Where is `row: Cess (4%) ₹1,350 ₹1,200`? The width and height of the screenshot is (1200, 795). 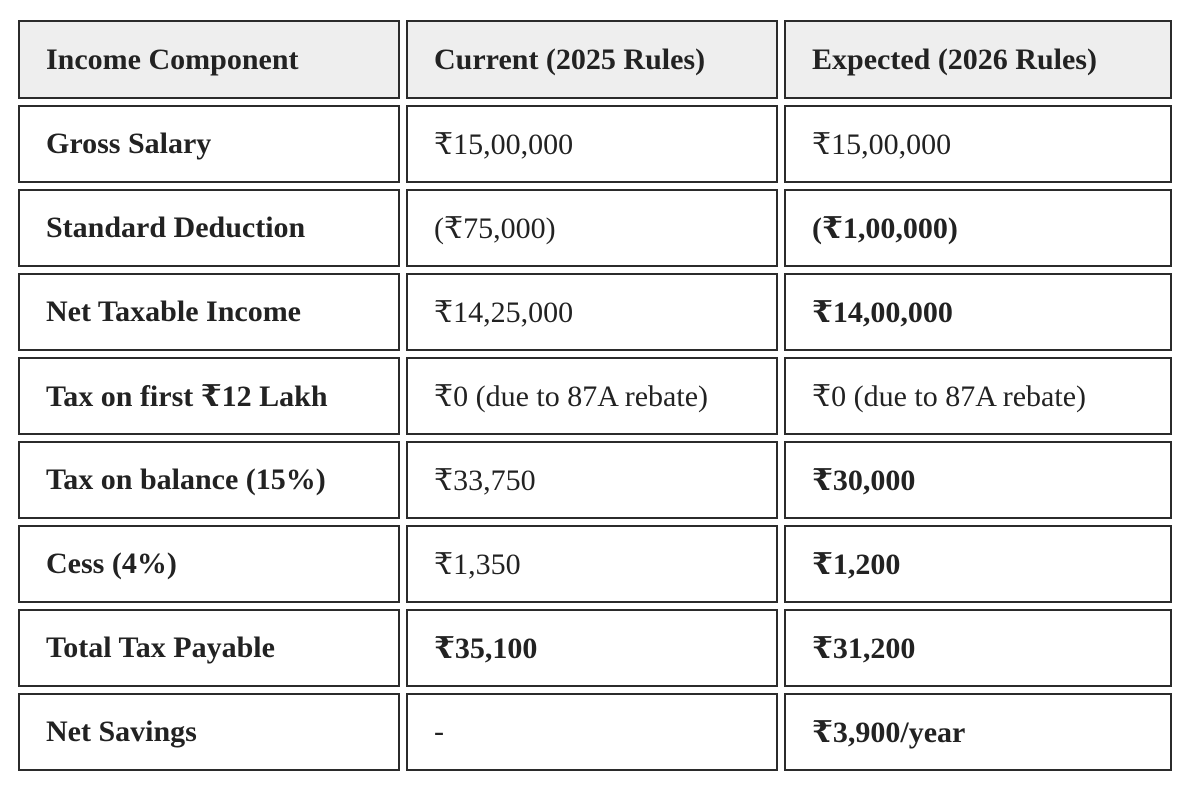
row: Cess (4%) ₹1,350 ₹1,200 is located at coordinates (595, 564).